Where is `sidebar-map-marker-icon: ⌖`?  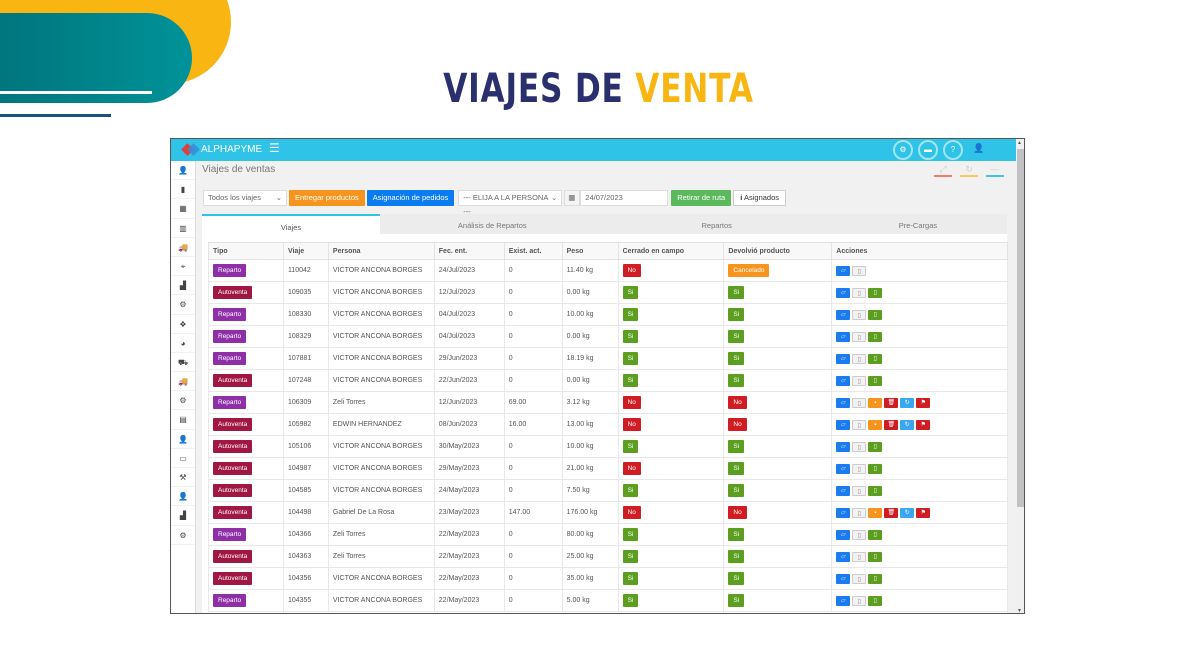 sidebar-map-marker-icon: ⌖ is located at coordinates (183, 267).